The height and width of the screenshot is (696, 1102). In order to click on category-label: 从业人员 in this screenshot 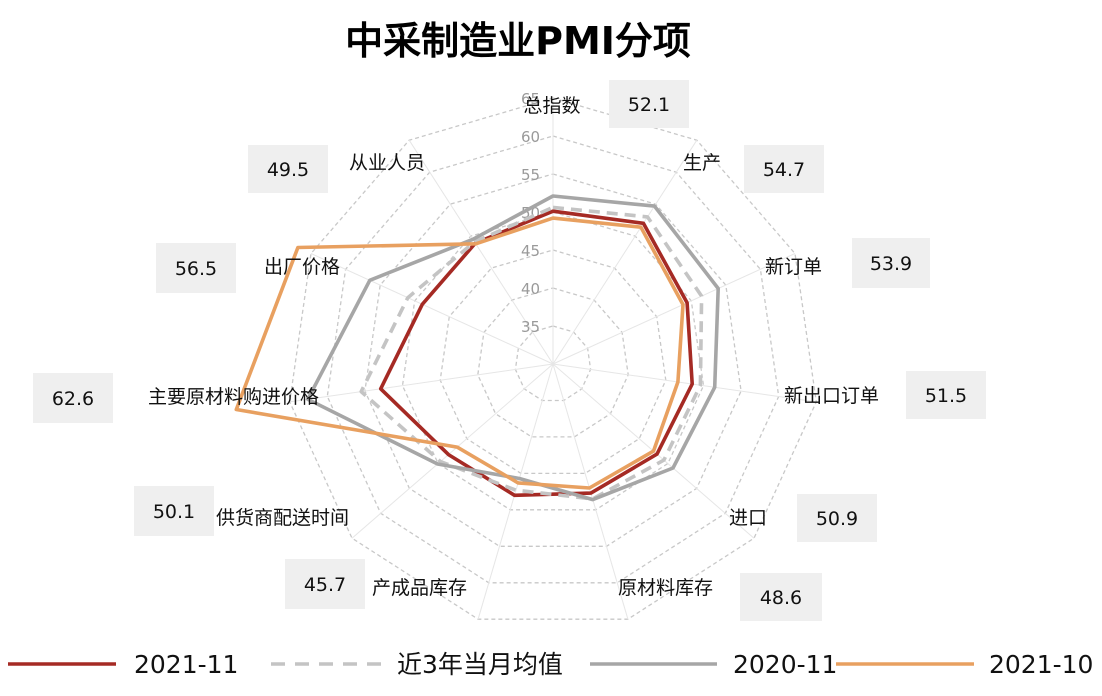, I will do `click(387, 163)`.